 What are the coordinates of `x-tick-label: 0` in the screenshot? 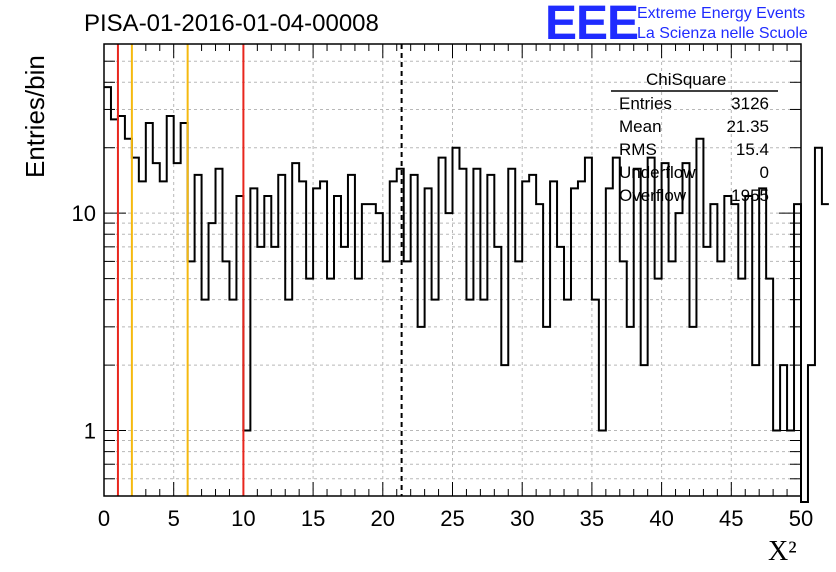 It's located at (104, 518).